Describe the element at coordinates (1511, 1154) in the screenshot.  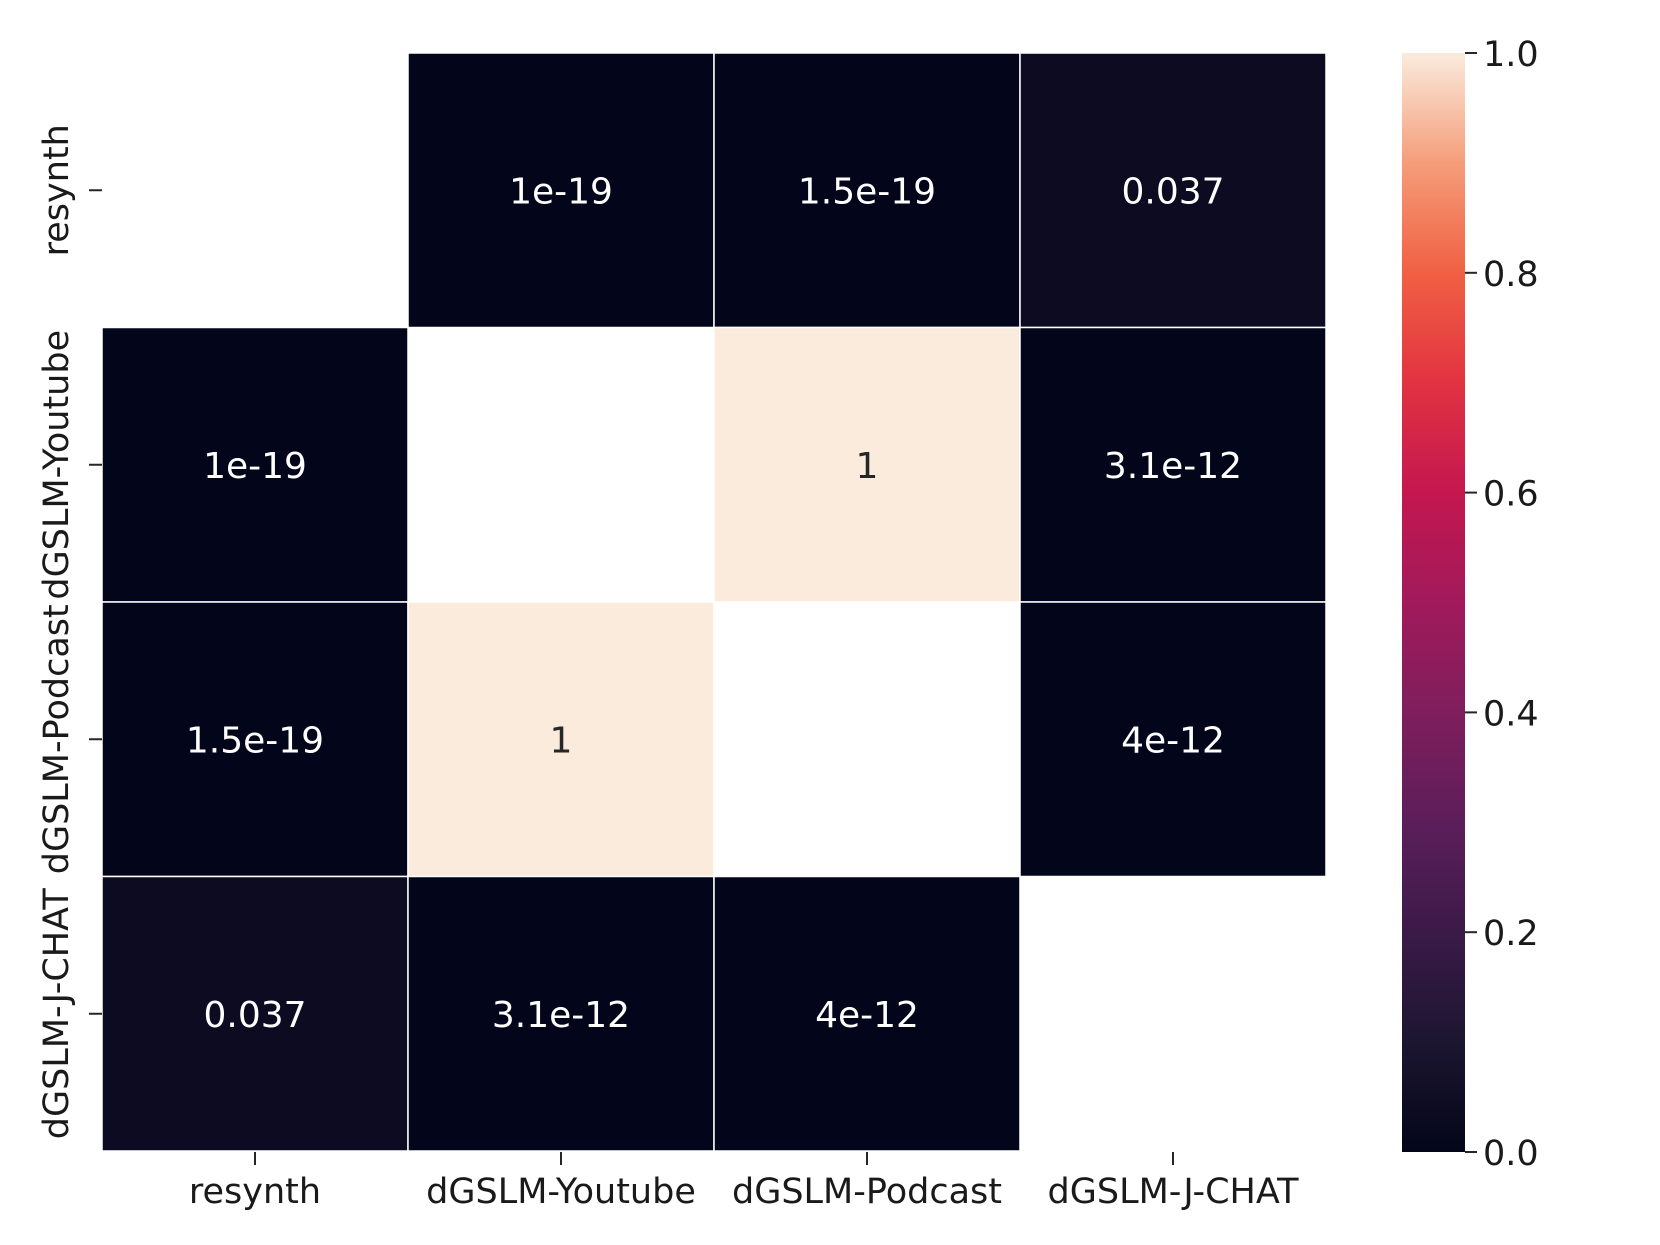
I see `colorbar-tick-label: 0.0` at that location.